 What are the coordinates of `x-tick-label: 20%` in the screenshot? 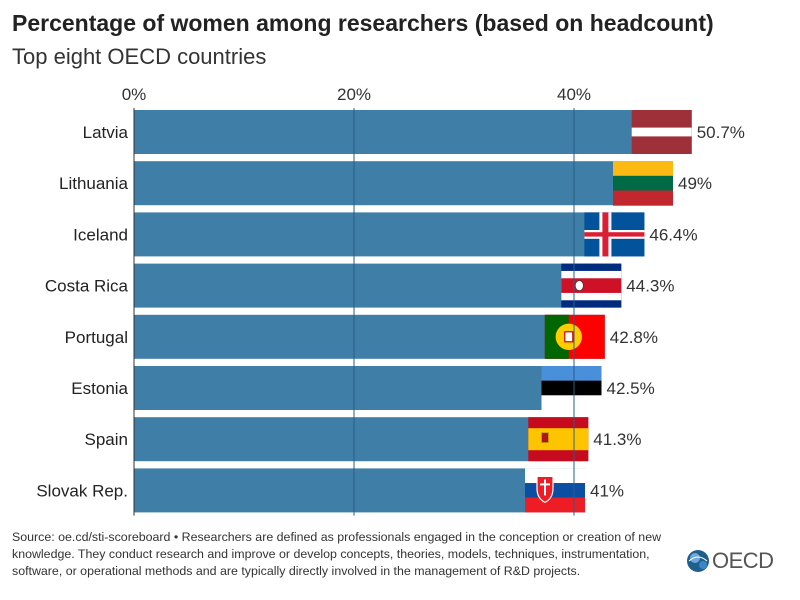 It's located at (354, 94).